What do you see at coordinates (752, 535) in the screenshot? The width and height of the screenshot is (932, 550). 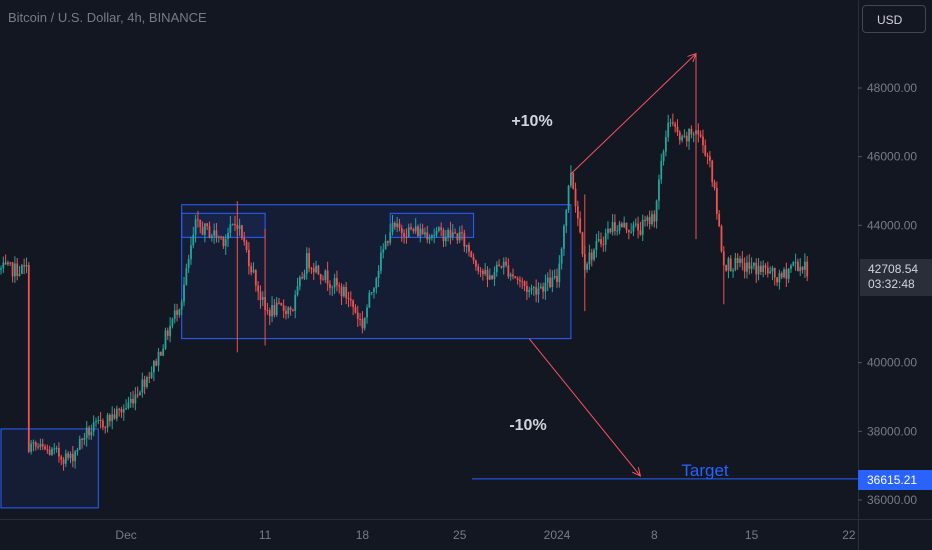 I see `time-tick-label: 15` at bounding box center [752, 535].